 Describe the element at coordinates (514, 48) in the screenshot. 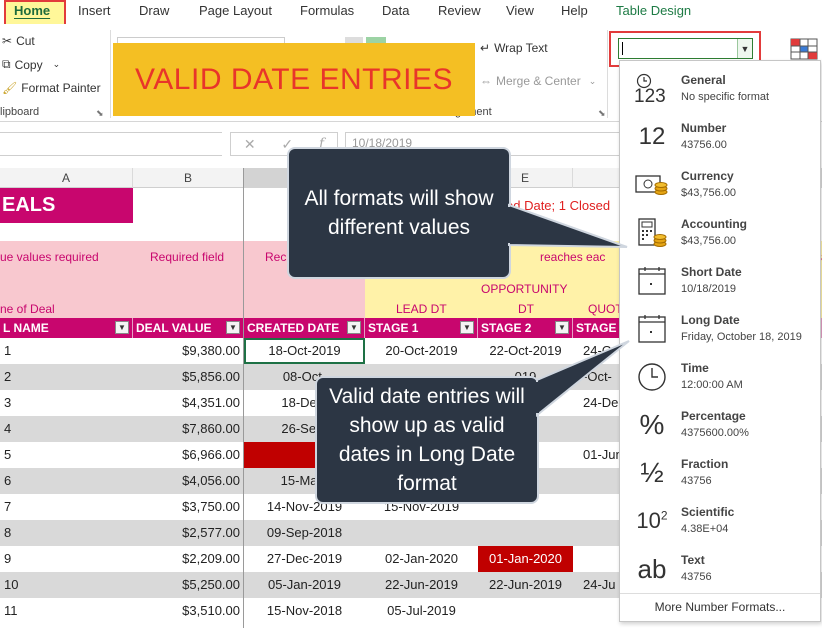

I see `wrap-text-button: ↵ Wrap Text` at that location.